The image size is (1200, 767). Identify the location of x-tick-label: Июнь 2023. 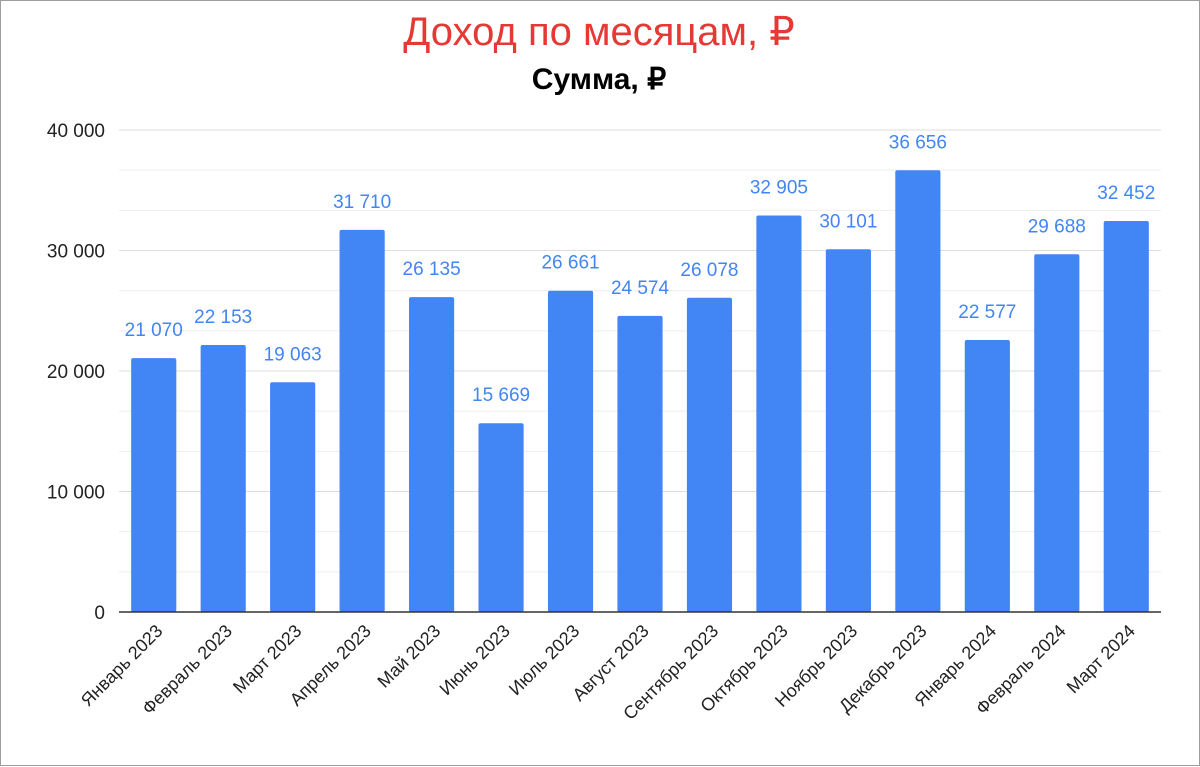
(475, 660).